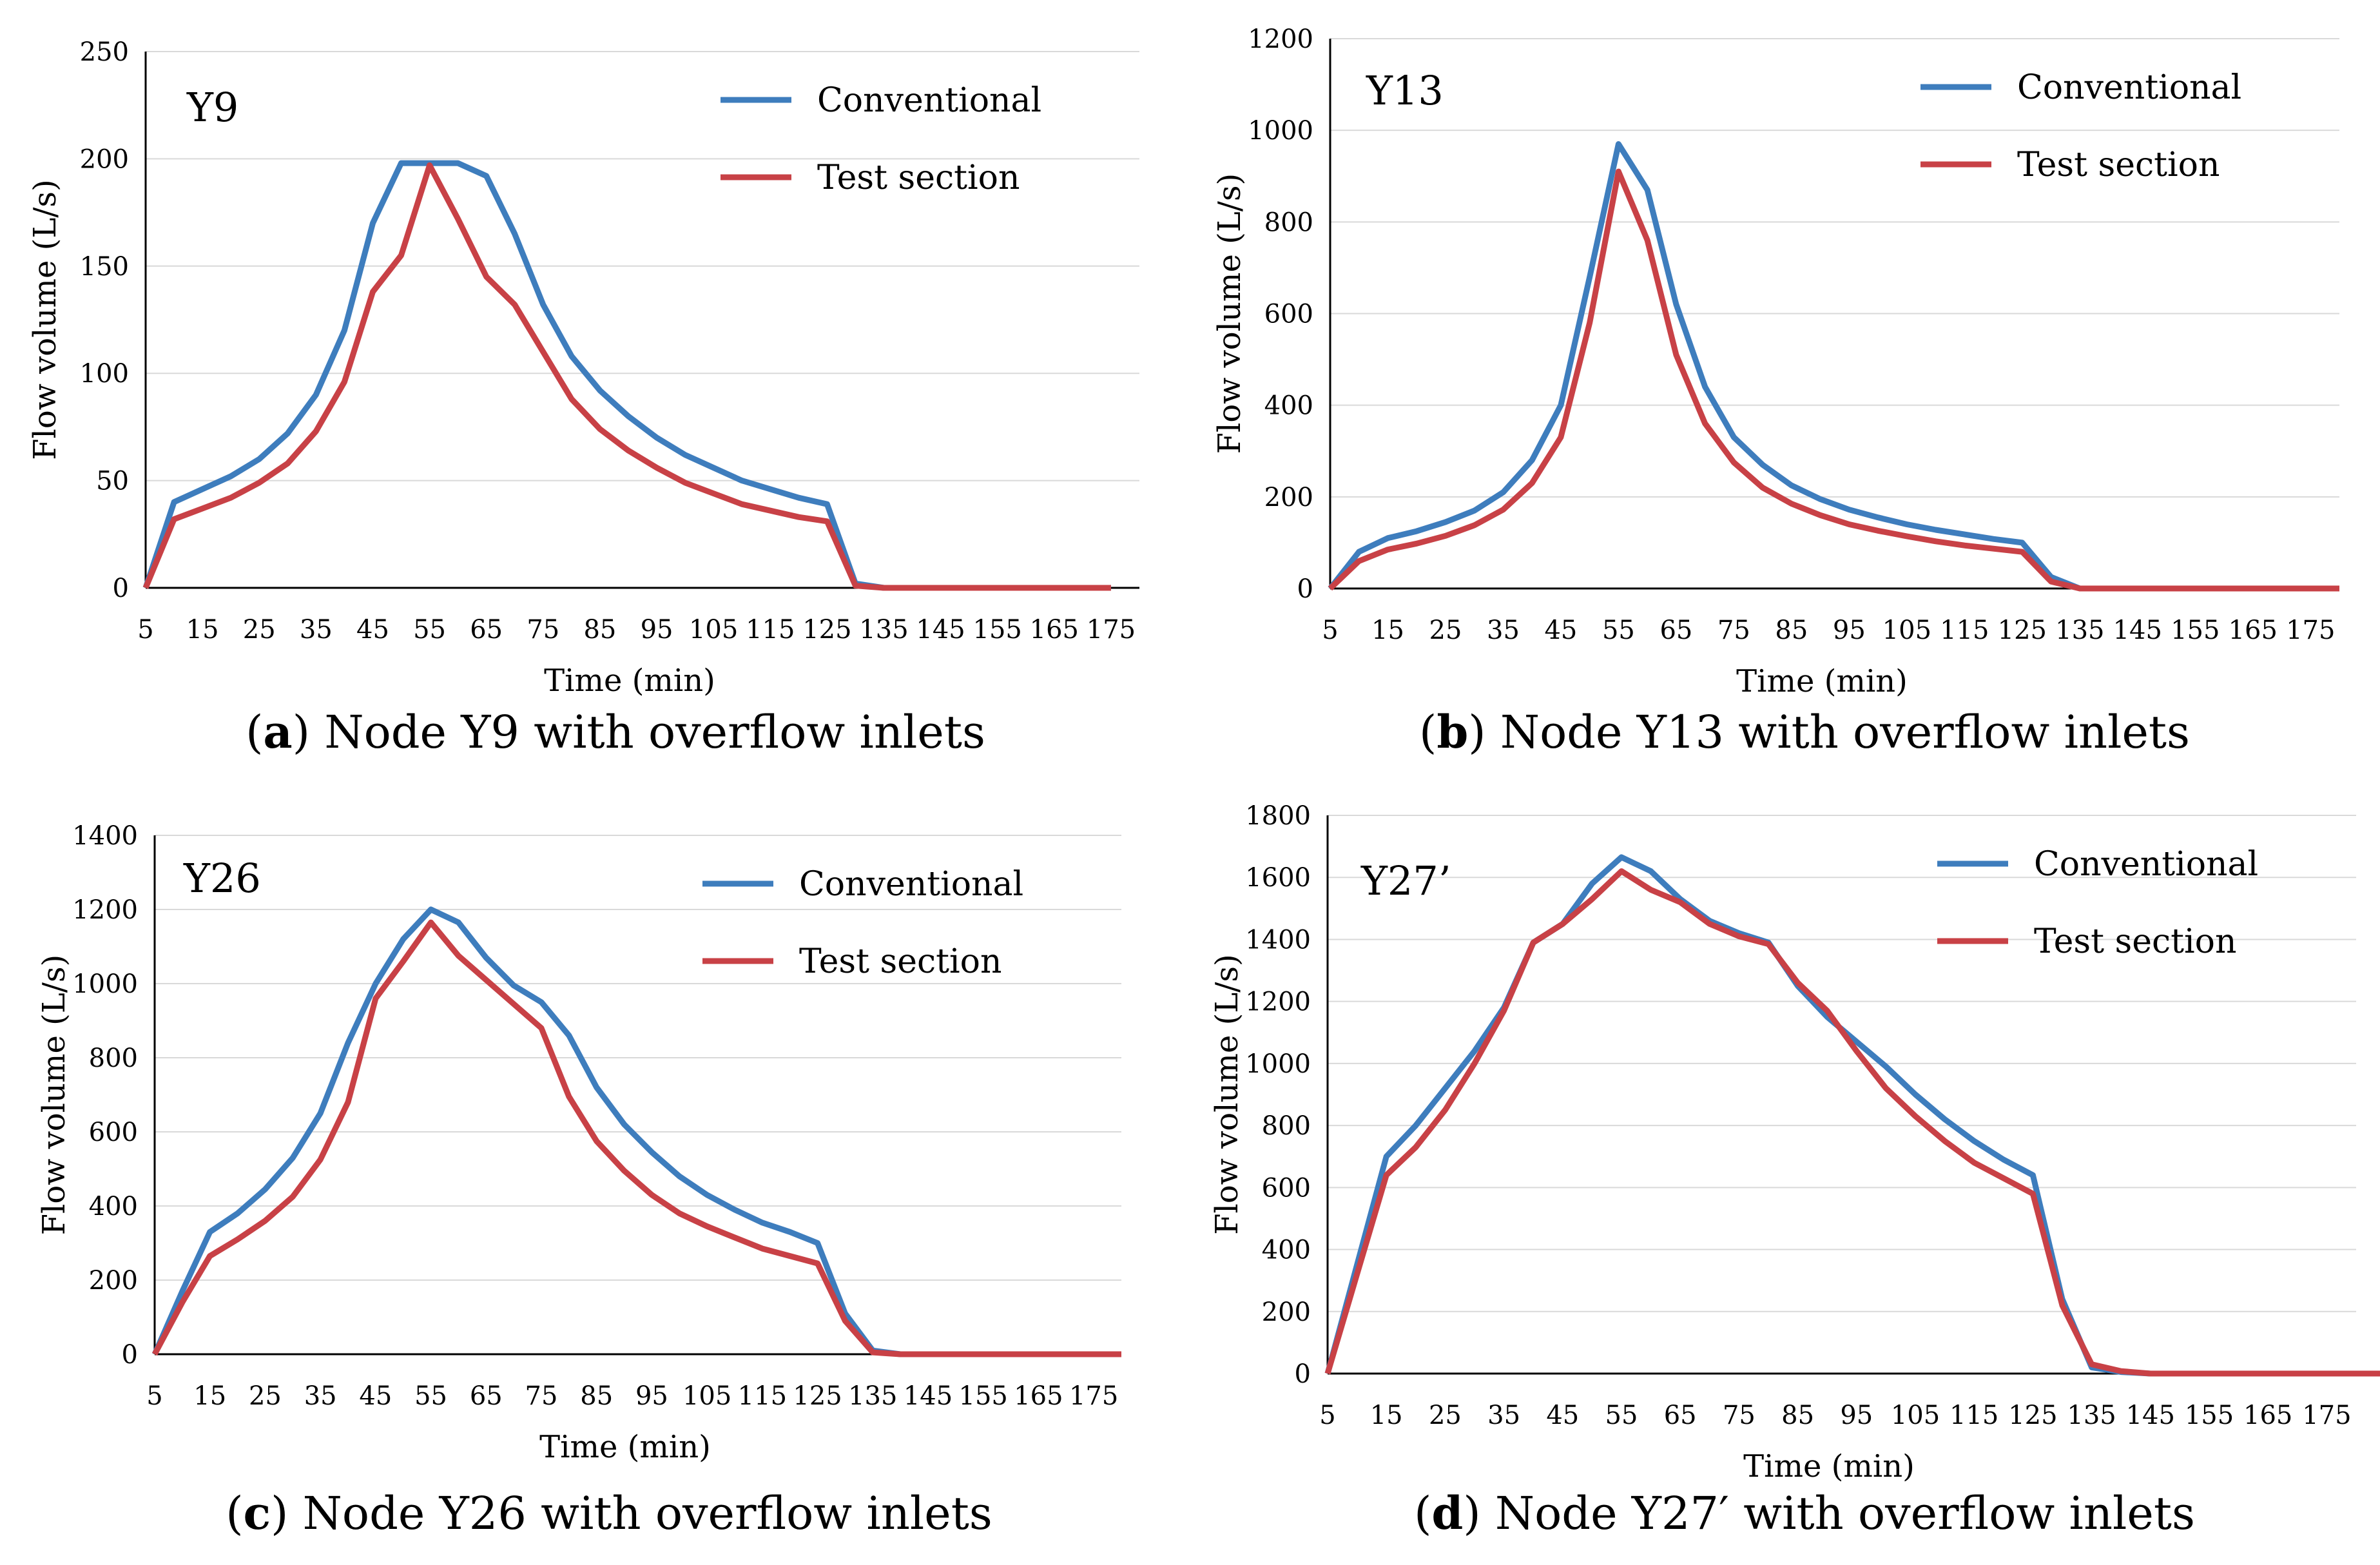  Describe the element at coordinates (265, 1396) in the screenshot. I see `x-tick-label: 25` at that location.